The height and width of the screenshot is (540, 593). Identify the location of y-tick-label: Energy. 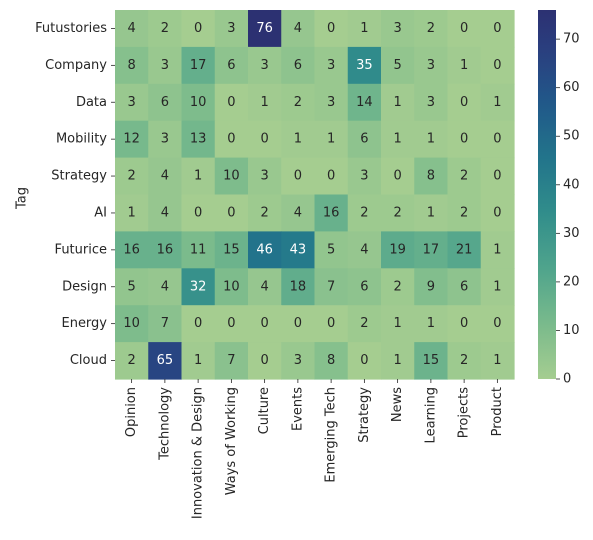
(84, 323).